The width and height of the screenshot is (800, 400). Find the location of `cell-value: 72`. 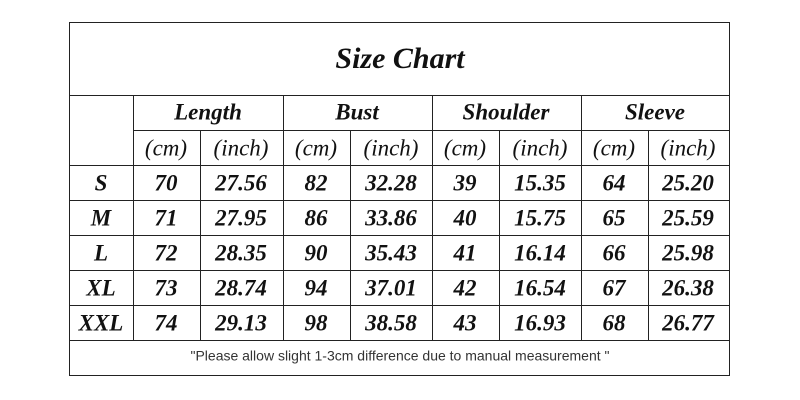

cell-value: 72 is located at coordinates (166, 252).